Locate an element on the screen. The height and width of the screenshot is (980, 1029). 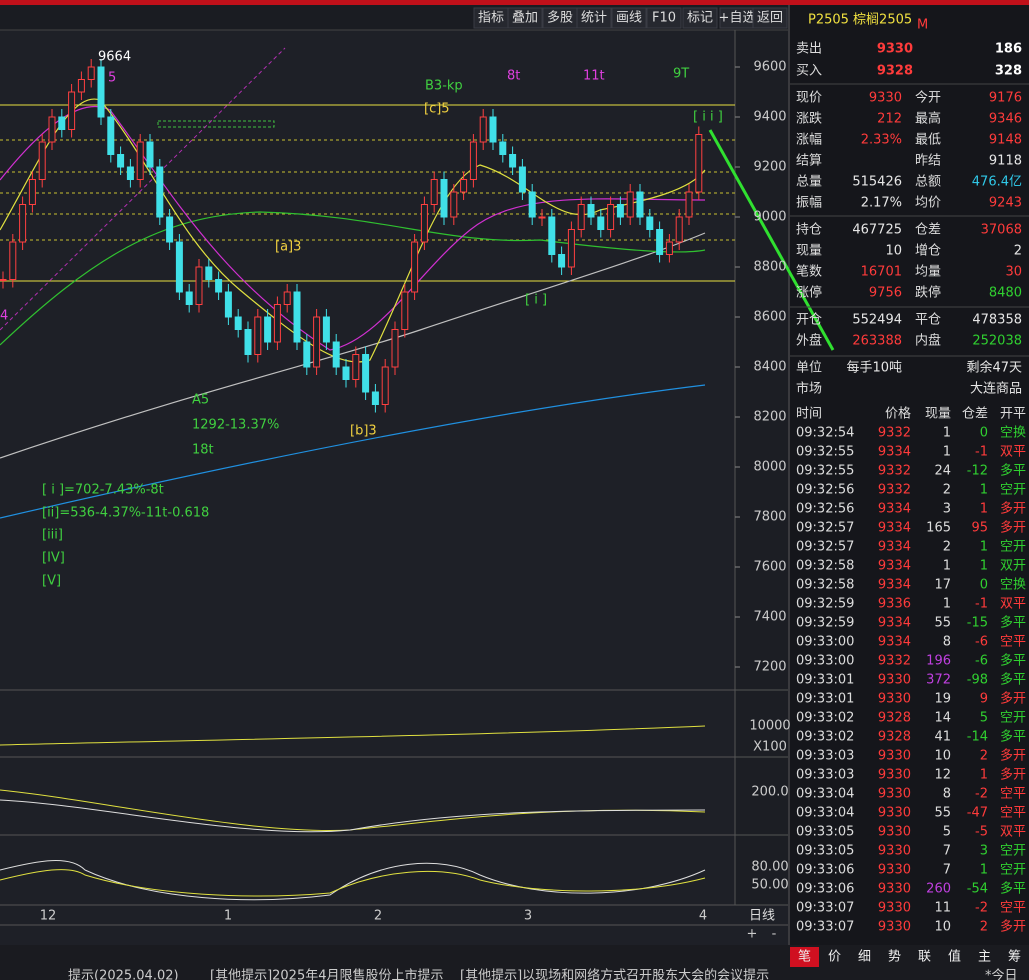
toolbar-label: 叠加 is located at coordinates (525, 18).